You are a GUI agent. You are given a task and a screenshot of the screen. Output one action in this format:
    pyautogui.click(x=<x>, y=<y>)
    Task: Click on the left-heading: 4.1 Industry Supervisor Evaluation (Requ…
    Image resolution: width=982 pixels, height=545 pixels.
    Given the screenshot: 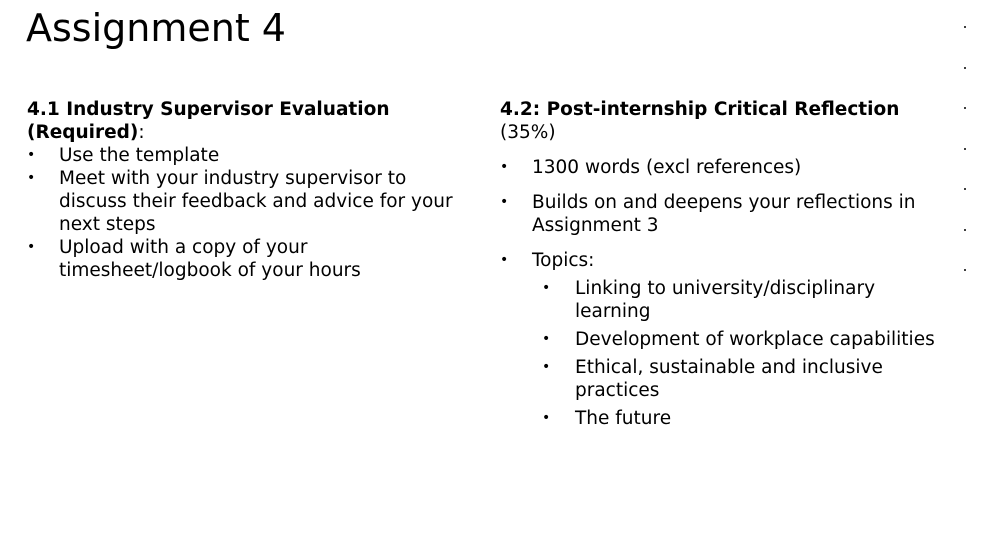 What is the action you would take?
    pyautogui.click(x=252, y=121)
    